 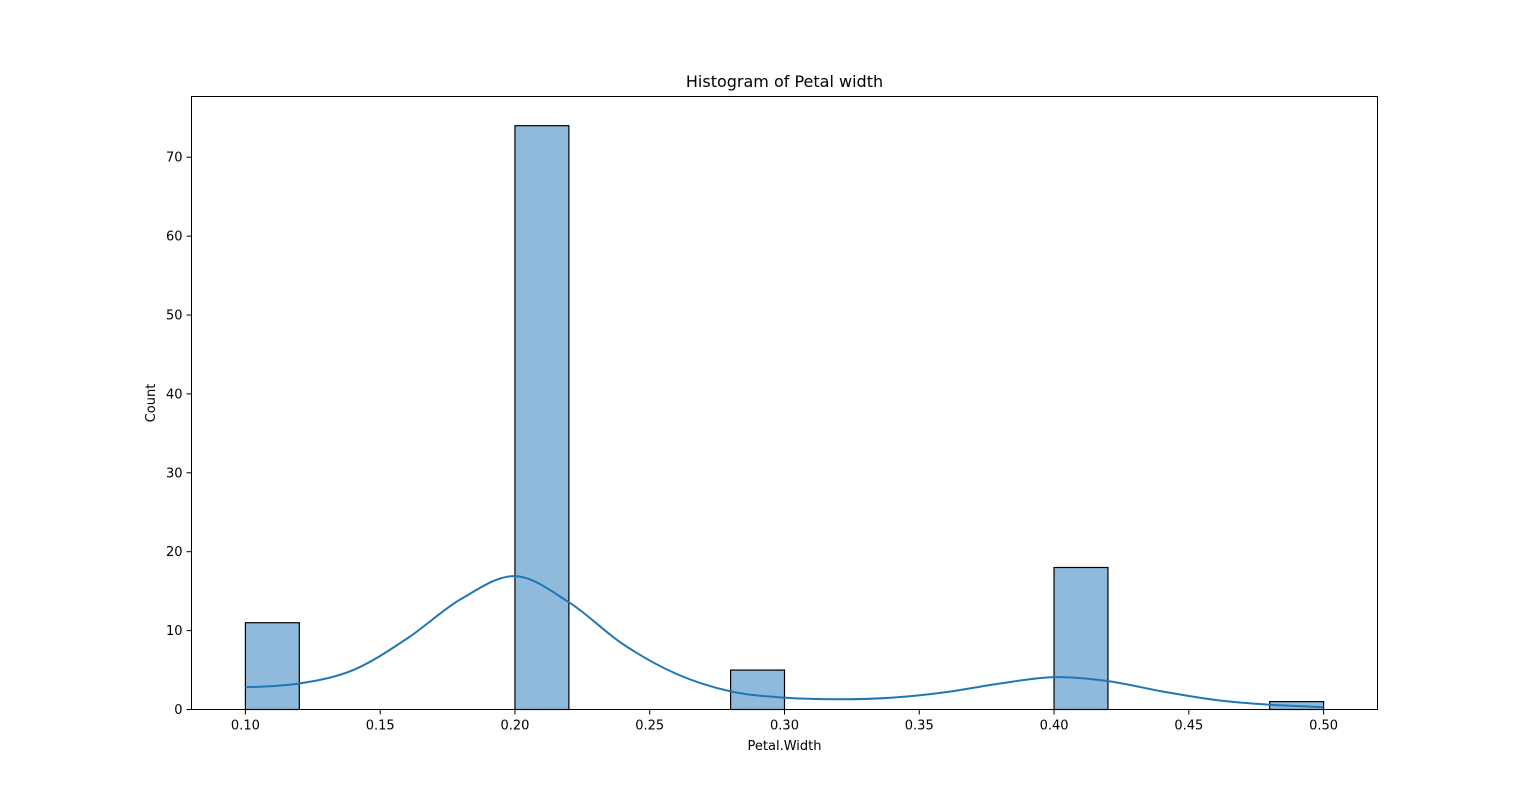 What do you see at coordinates (649, 726) in the screenshot?
I see `x-tick-label: 0.25` at bounding box center [649, 726].